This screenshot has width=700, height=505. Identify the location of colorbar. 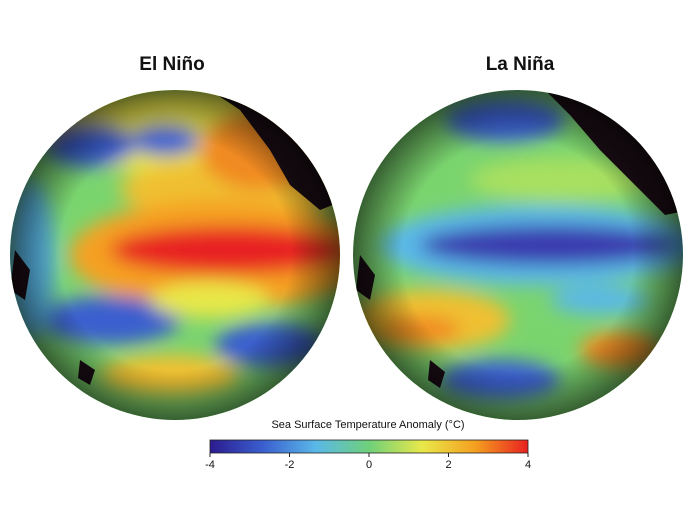
(369, 446).